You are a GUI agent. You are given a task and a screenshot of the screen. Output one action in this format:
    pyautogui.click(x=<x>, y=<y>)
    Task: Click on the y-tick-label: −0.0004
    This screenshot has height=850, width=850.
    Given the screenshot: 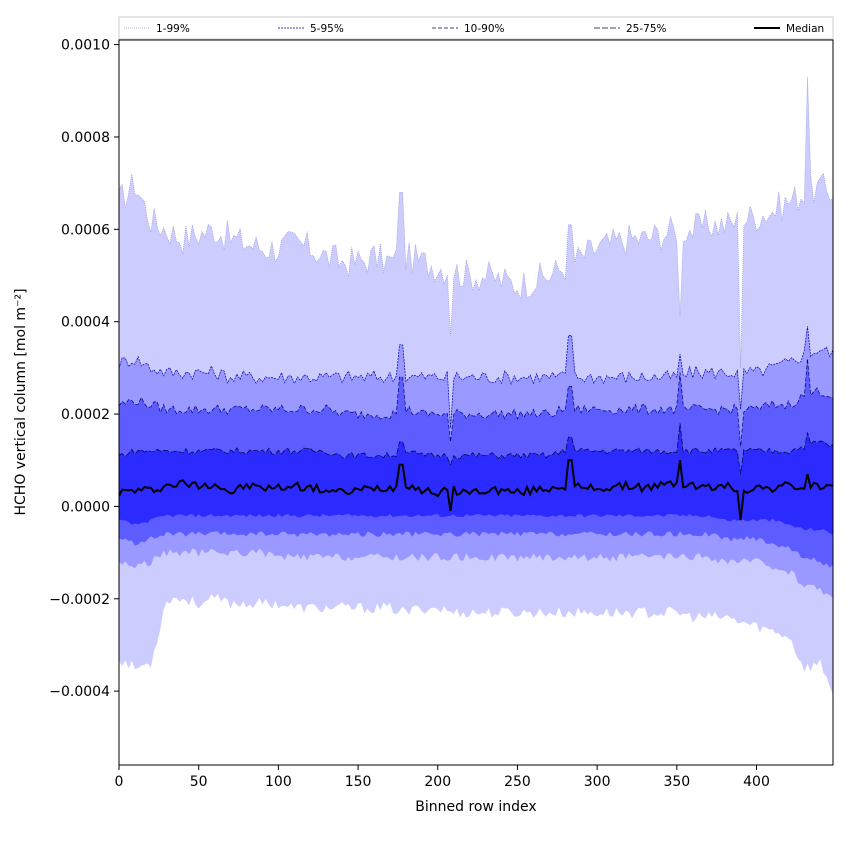 What is the action you would take?
    pyautogui.click(x=79, y=692)
    